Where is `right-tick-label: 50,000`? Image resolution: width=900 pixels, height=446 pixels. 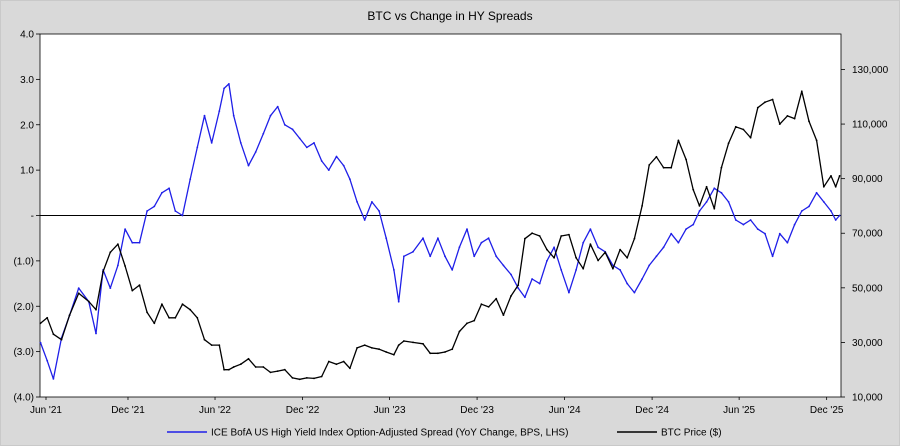
right-tick-label: 50,000 is located at coordinates (867, 288).